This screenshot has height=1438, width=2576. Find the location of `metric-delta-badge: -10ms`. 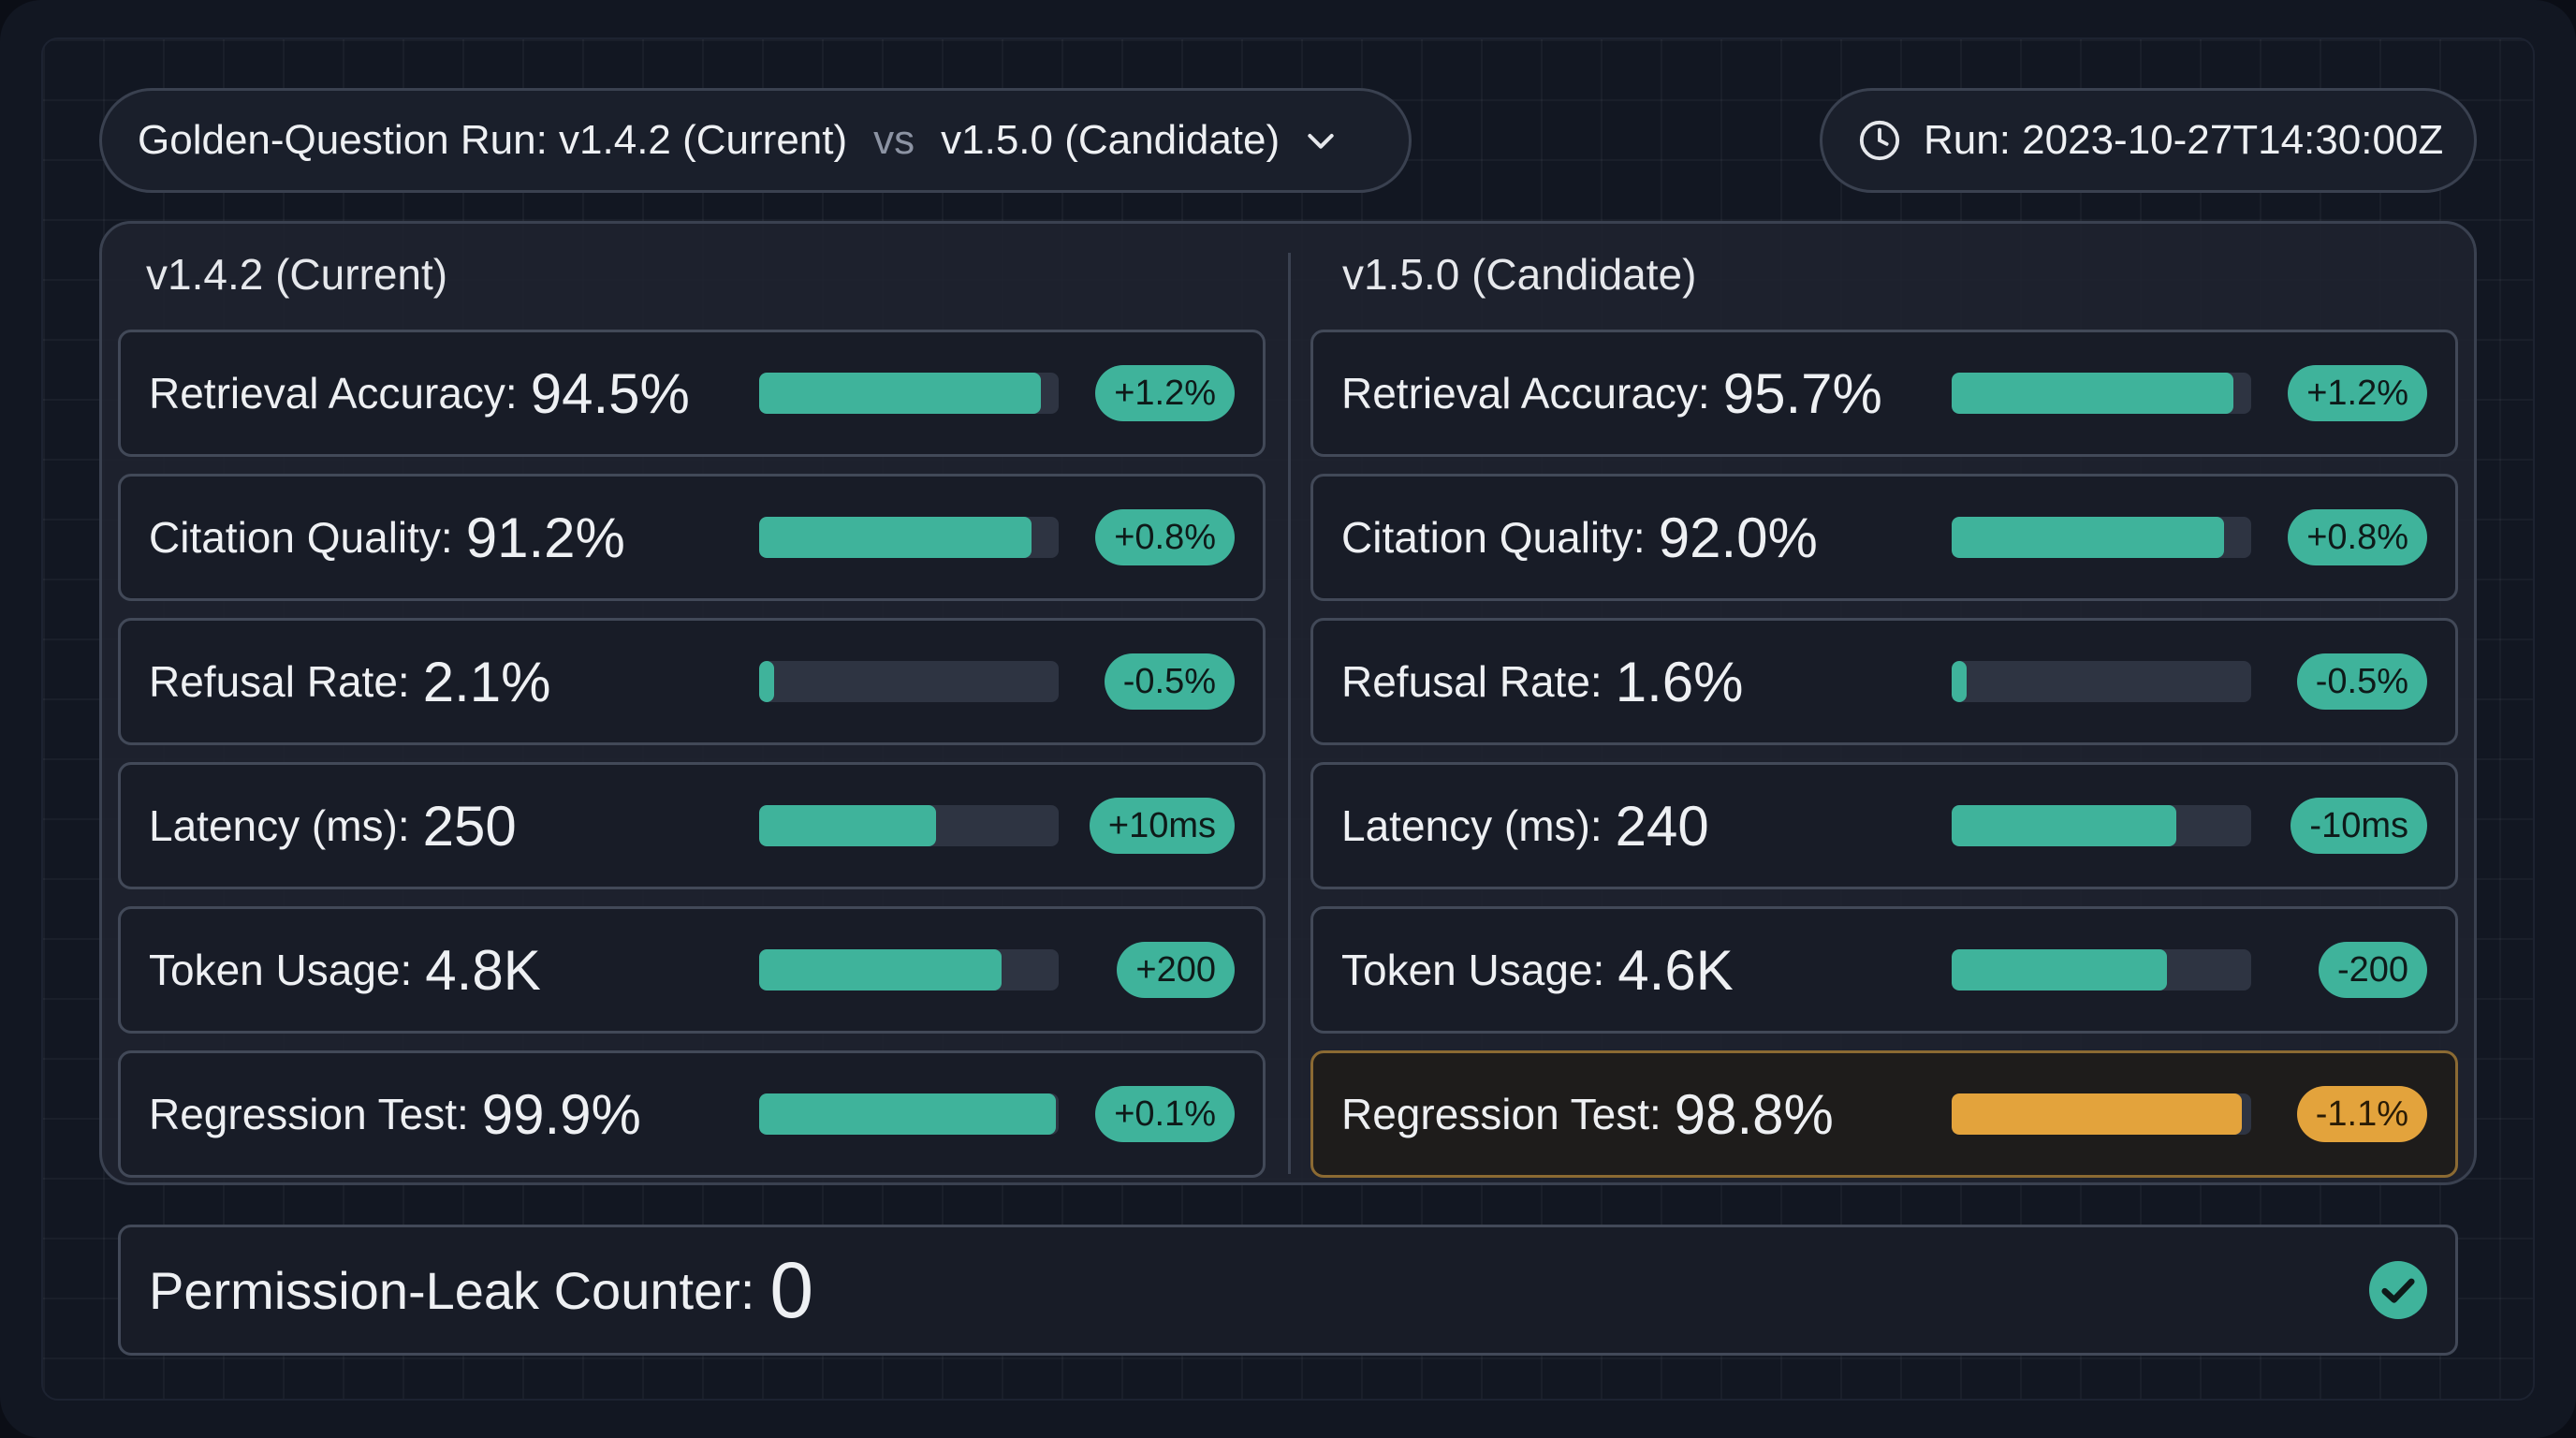

metric-delta-badge: -10ms is located at coordinates (2359, 826).